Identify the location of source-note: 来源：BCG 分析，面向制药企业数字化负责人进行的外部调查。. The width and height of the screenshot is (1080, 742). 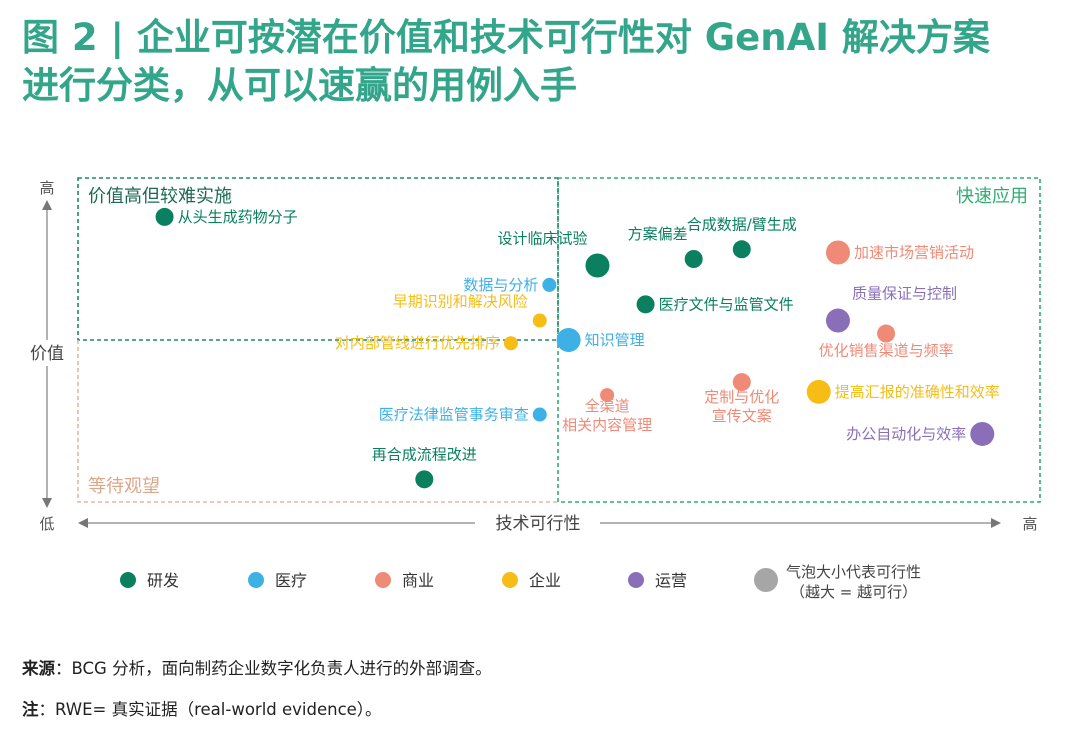
(257, 667).